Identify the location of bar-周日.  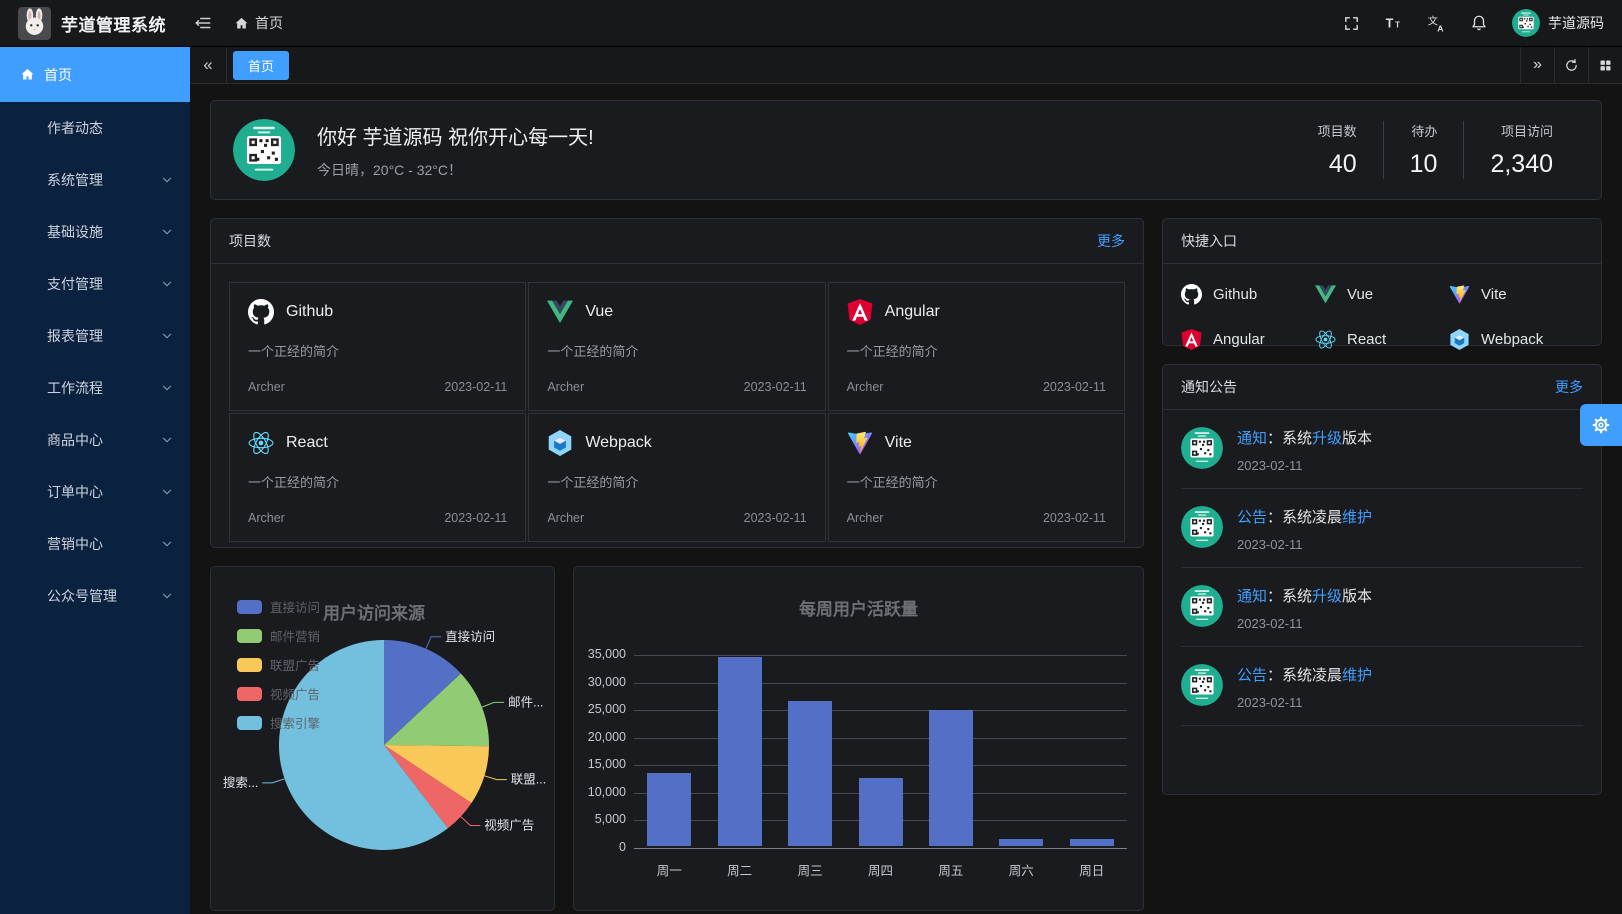
(1091, 842).